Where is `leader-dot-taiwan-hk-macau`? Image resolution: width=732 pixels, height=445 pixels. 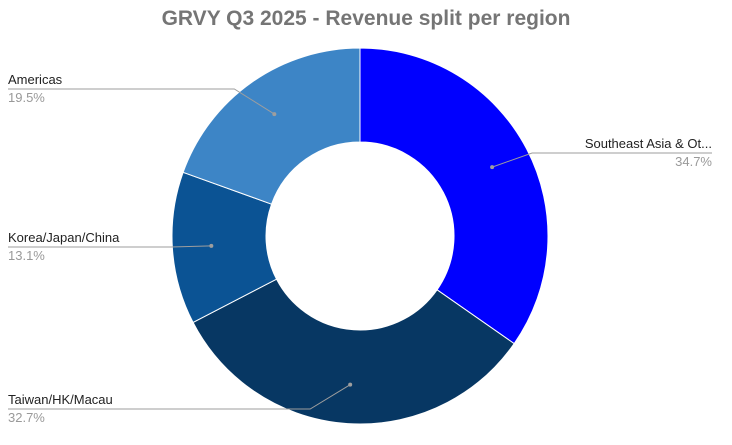
leader-dot-taiwan-hk-macau is located at coordinates (350, 384).